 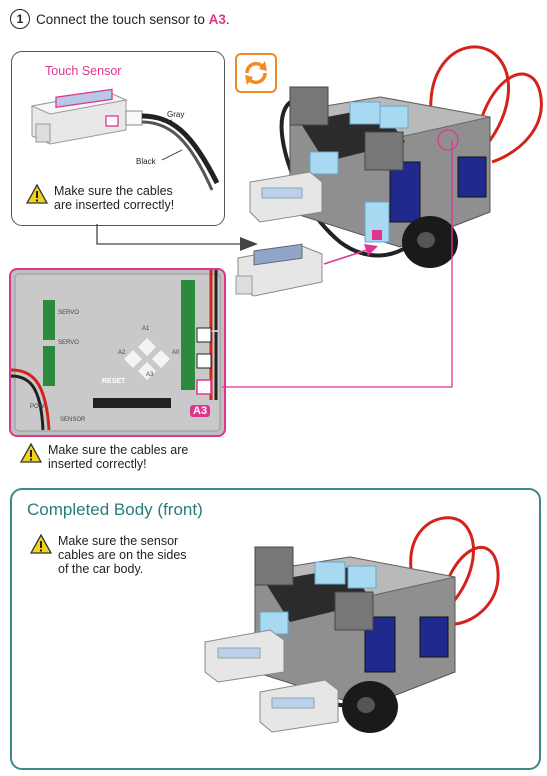 I want to click on board-connector-line, so click(x=337, y=264).